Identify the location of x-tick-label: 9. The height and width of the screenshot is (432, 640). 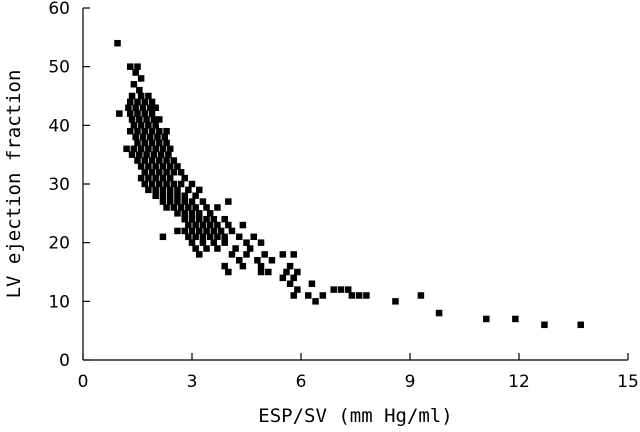
(410, 382).